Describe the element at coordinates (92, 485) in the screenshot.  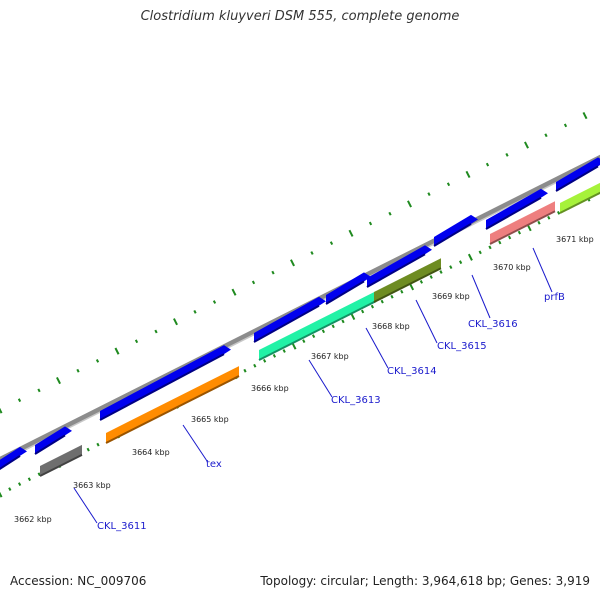
I see `scale-tick-label: 3663 kbp` at that location.